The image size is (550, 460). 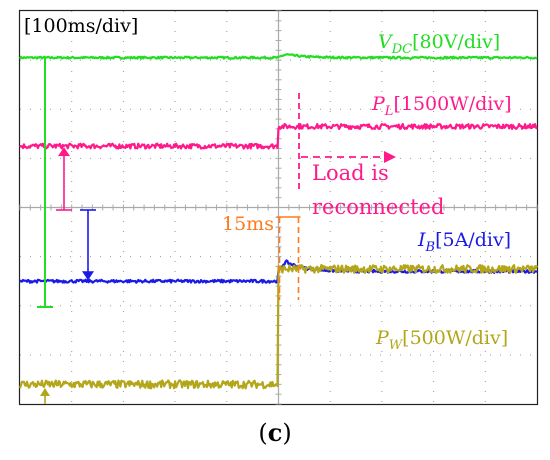 I want to click on delay-label: 15ms, so click(x=248, y=224).